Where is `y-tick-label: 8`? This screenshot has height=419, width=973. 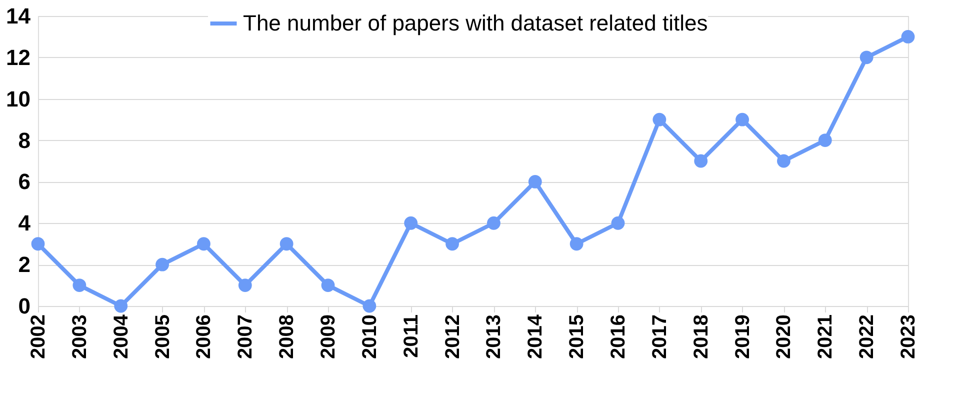 y-tick-label: 8 is located at coordinates (24, 140).